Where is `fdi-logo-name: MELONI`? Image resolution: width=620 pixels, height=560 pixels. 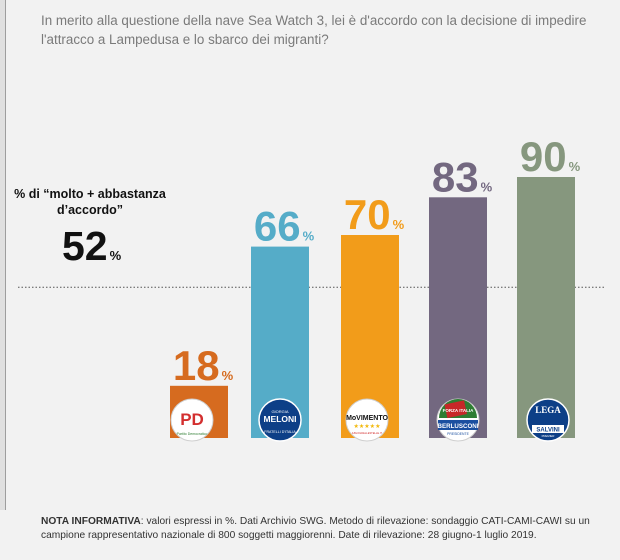
fdi-logo-name: MELONI is located at coordinates (279, 419).